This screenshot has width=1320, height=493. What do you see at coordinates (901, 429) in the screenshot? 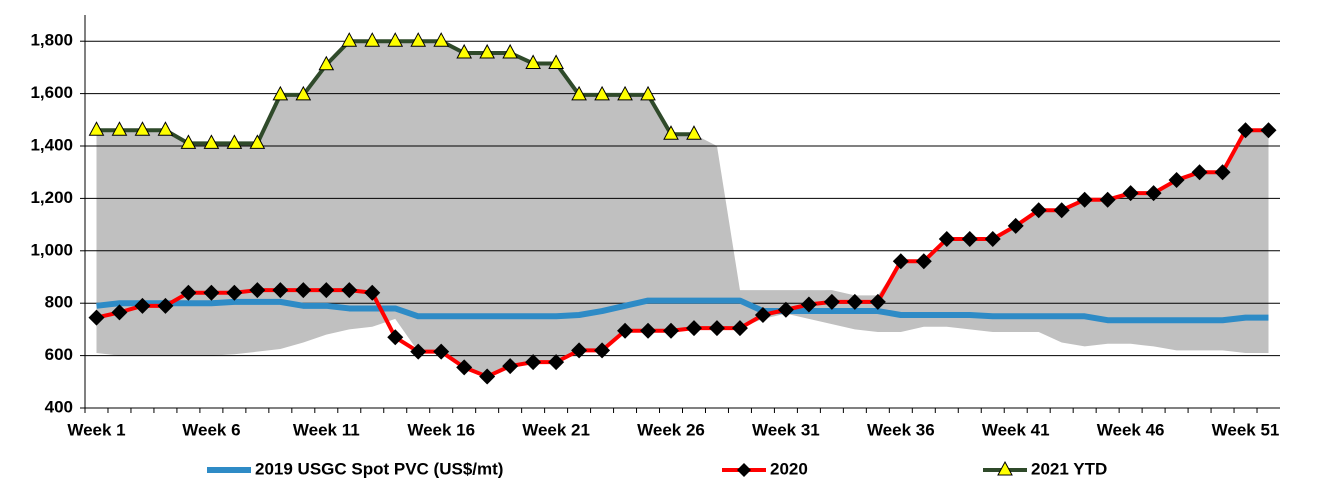
I see `x-tick-label: Week 36` at bounding box center [901, 429].